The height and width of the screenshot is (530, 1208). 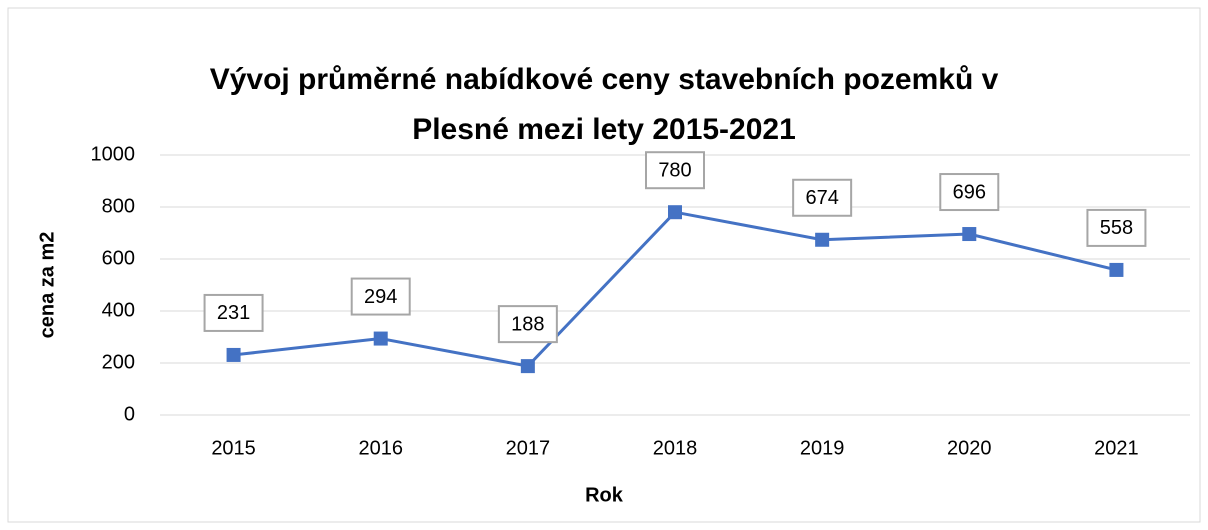 I want to click on data-label: 696, so click(x=969, y=192).